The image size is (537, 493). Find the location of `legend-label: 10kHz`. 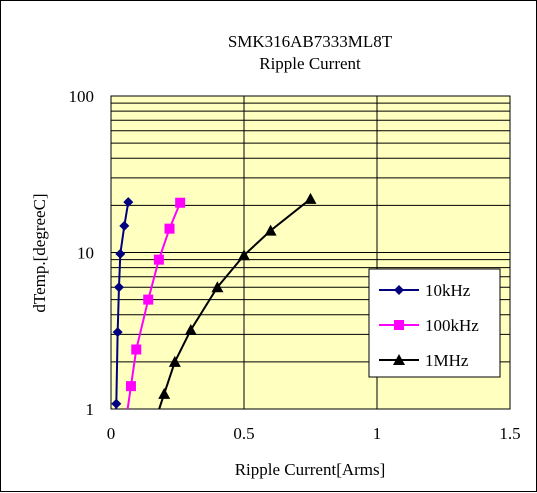

legend-label: 10kHz is located at coordinates (448, 290).